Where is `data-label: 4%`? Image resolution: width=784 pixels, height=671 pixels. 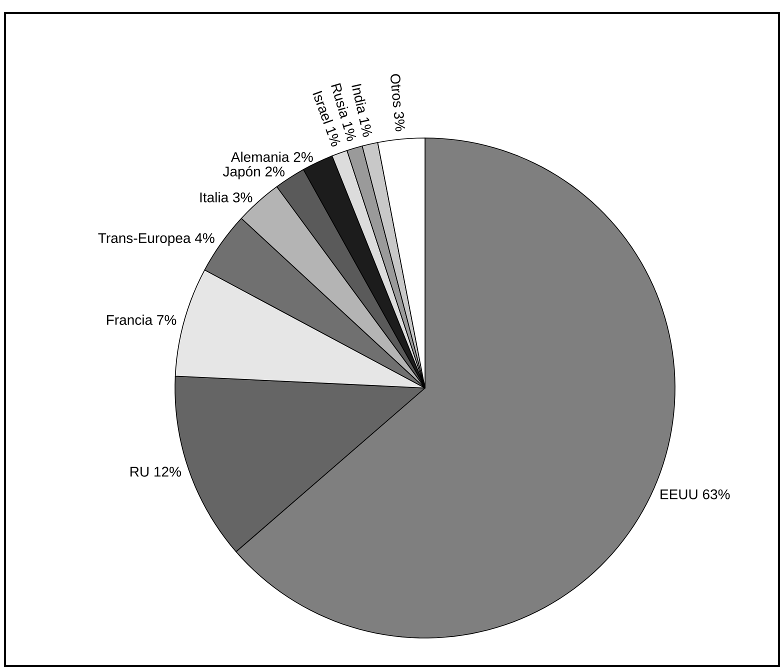 data-label: 4% is located at coordinates (204, 238).